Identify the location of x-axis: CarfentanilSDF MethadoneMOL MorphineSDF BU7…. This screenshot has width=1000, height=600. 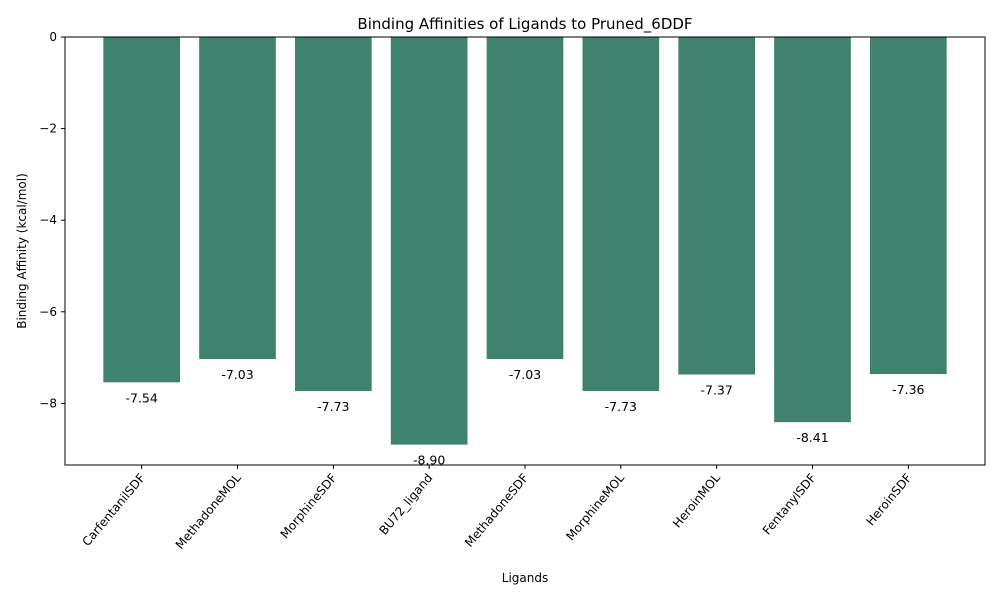
(497, 508).